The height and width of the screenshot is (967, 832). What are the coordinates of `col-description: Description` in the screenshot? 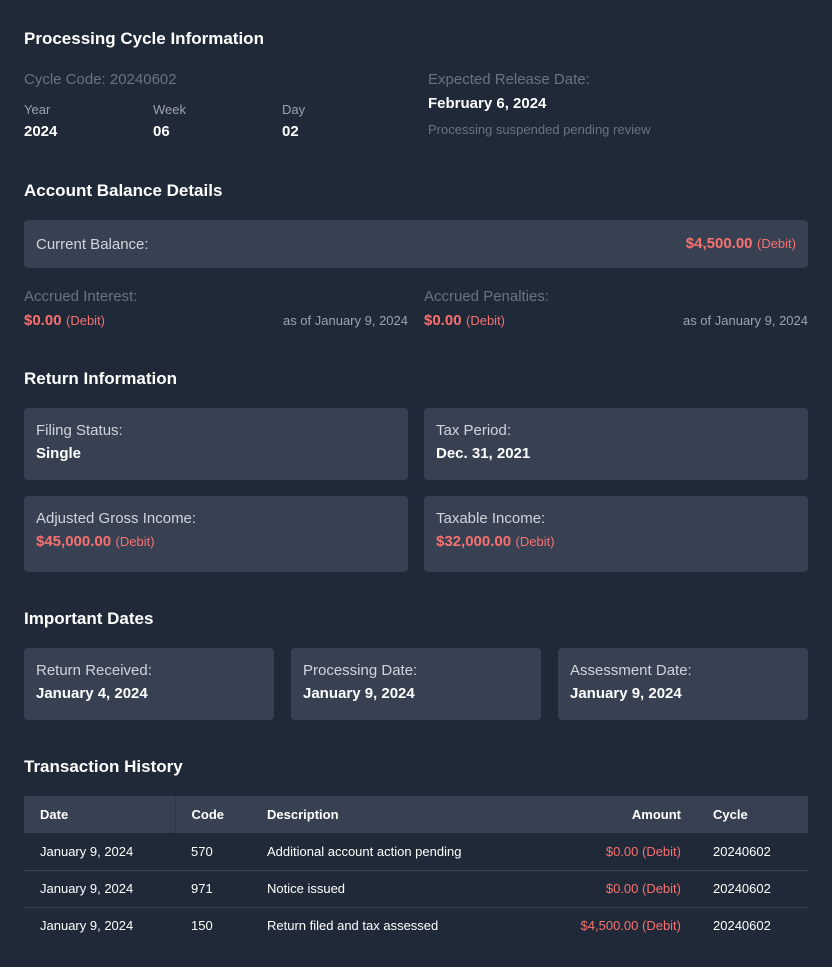 It's located at (392, 814).